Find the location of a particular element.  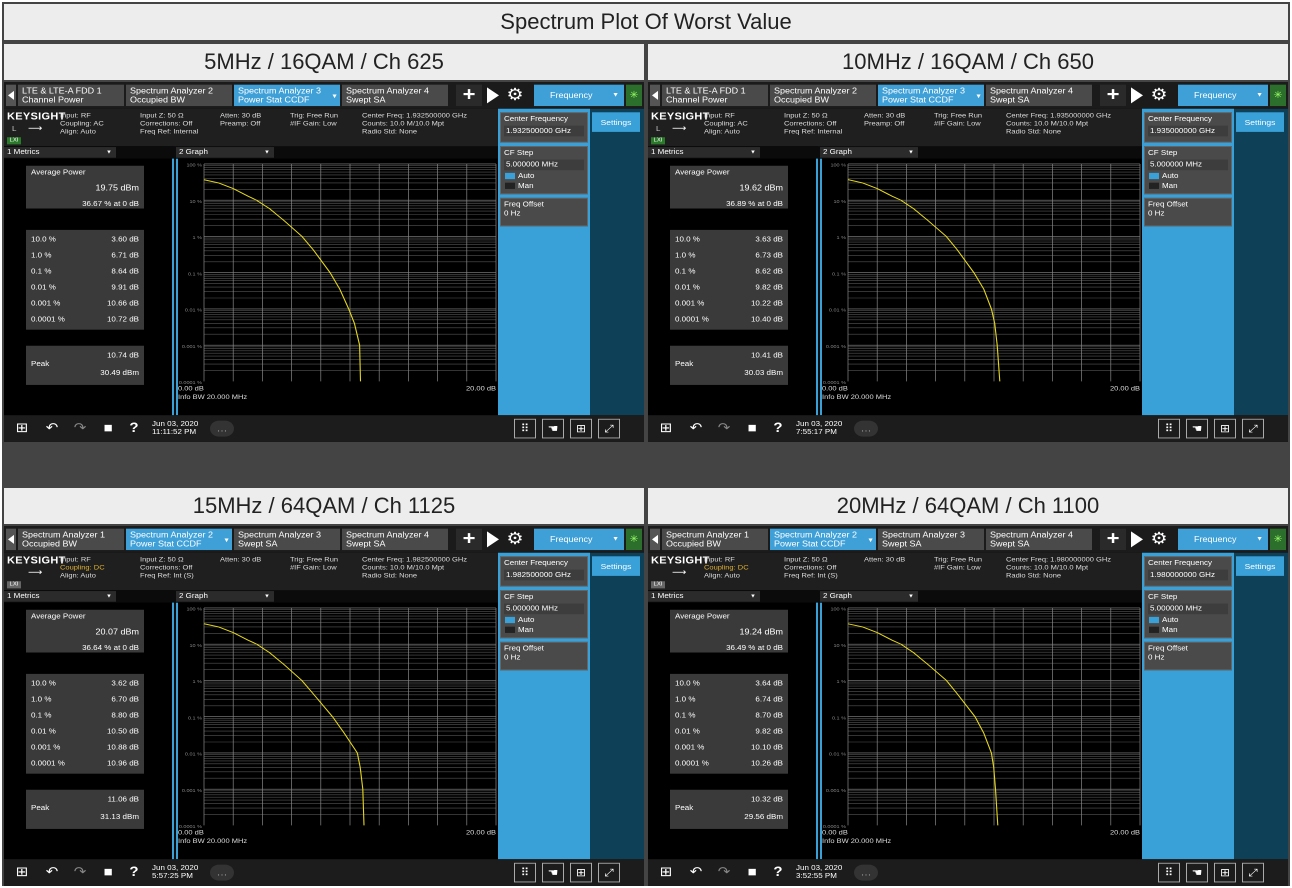

center-frequency-field: Center Frequency 1.982500000 GHz is located at coordinates (544, 571).